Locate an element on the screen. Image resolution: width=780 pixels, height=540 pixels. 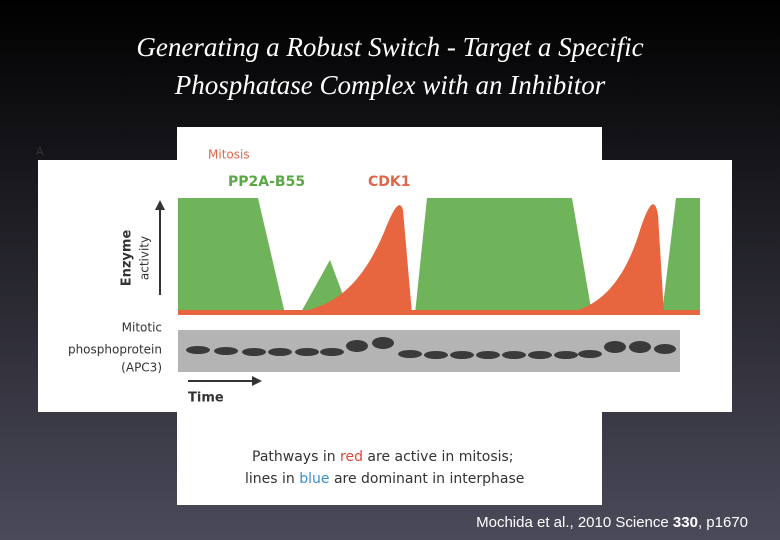
citation-text: Mochida et al., 2010 Science is located at coordinates (574, 522).